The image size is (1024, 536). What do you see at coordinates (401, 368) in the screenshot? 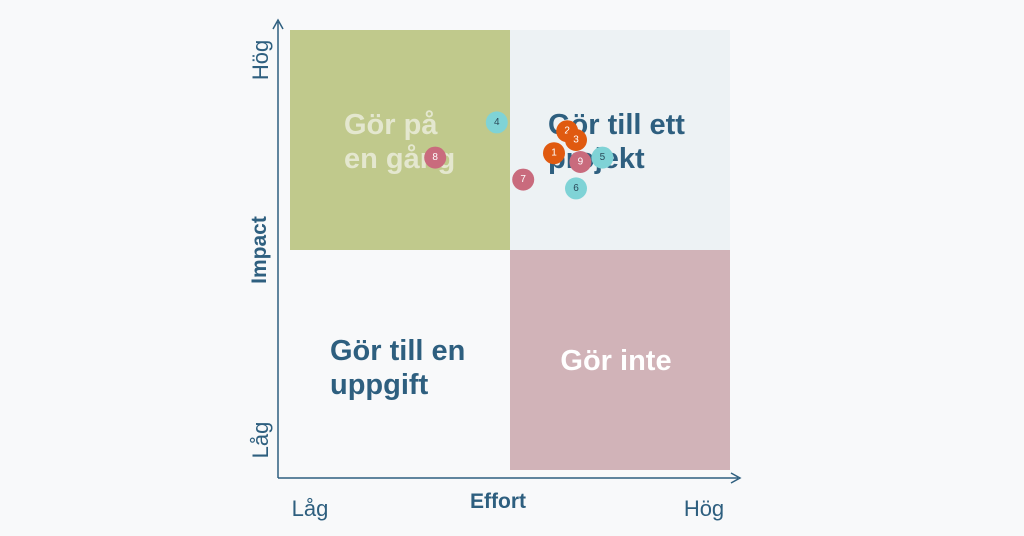
I see `quadrant-label-bottom-left: Gör till en uppgift` at bounding box center [401, 368].